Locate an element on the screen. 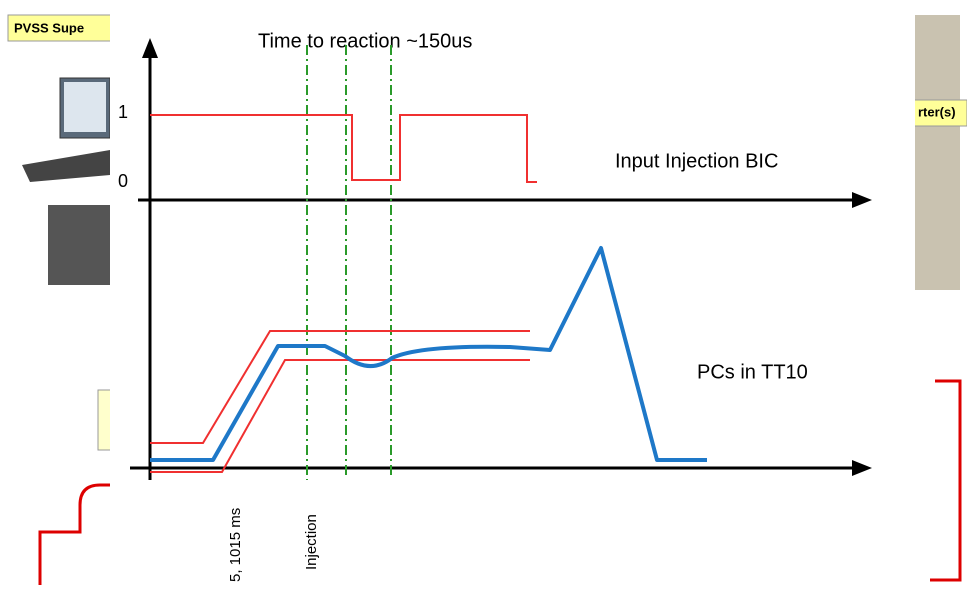  screenshot-thumb is located at coordinates (79, 245).